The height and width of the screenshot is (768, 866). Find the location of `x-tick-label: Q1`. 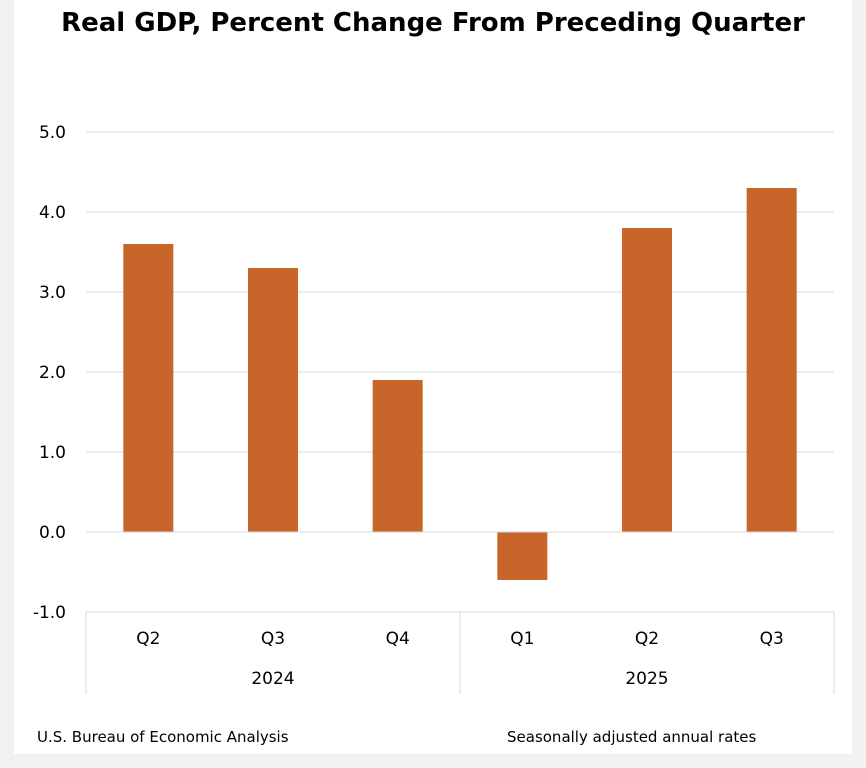

x-tick-label: Q1 is located at coordinates (522, 639).